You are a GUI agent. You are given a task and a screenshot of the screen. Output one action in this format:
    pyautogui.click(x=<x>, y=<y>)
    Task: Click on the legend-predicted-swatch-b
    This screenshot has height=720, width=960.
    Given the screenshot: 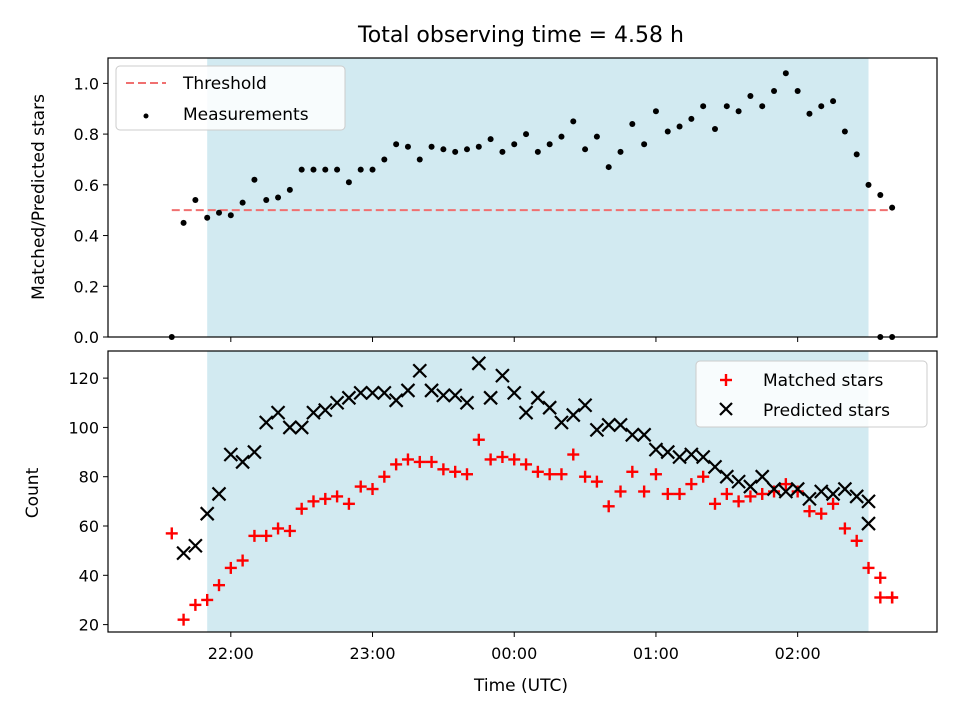 What is the action you would take?
    pyautogui.click(x=726, y=409)
    